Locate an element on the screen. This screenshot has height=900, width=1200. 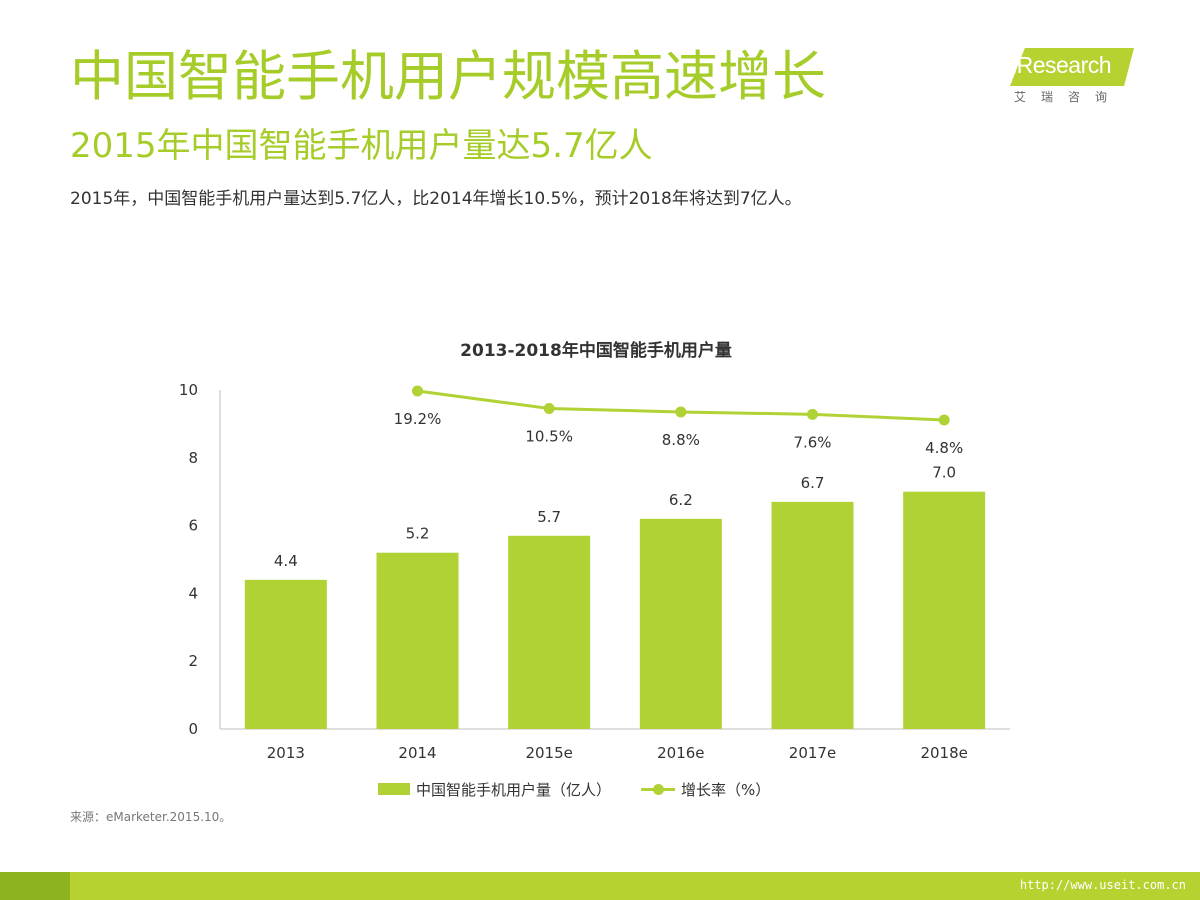
growth-value-label: 10.5% is located at coordinates (549, 437).